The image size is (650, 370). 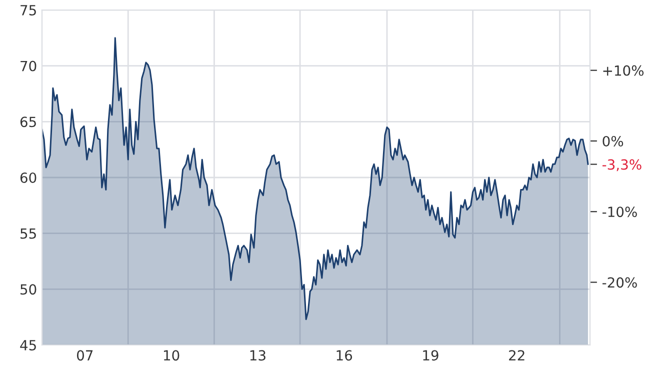 I want to click on y-tick-label: 75, so click(x=28, y=10).